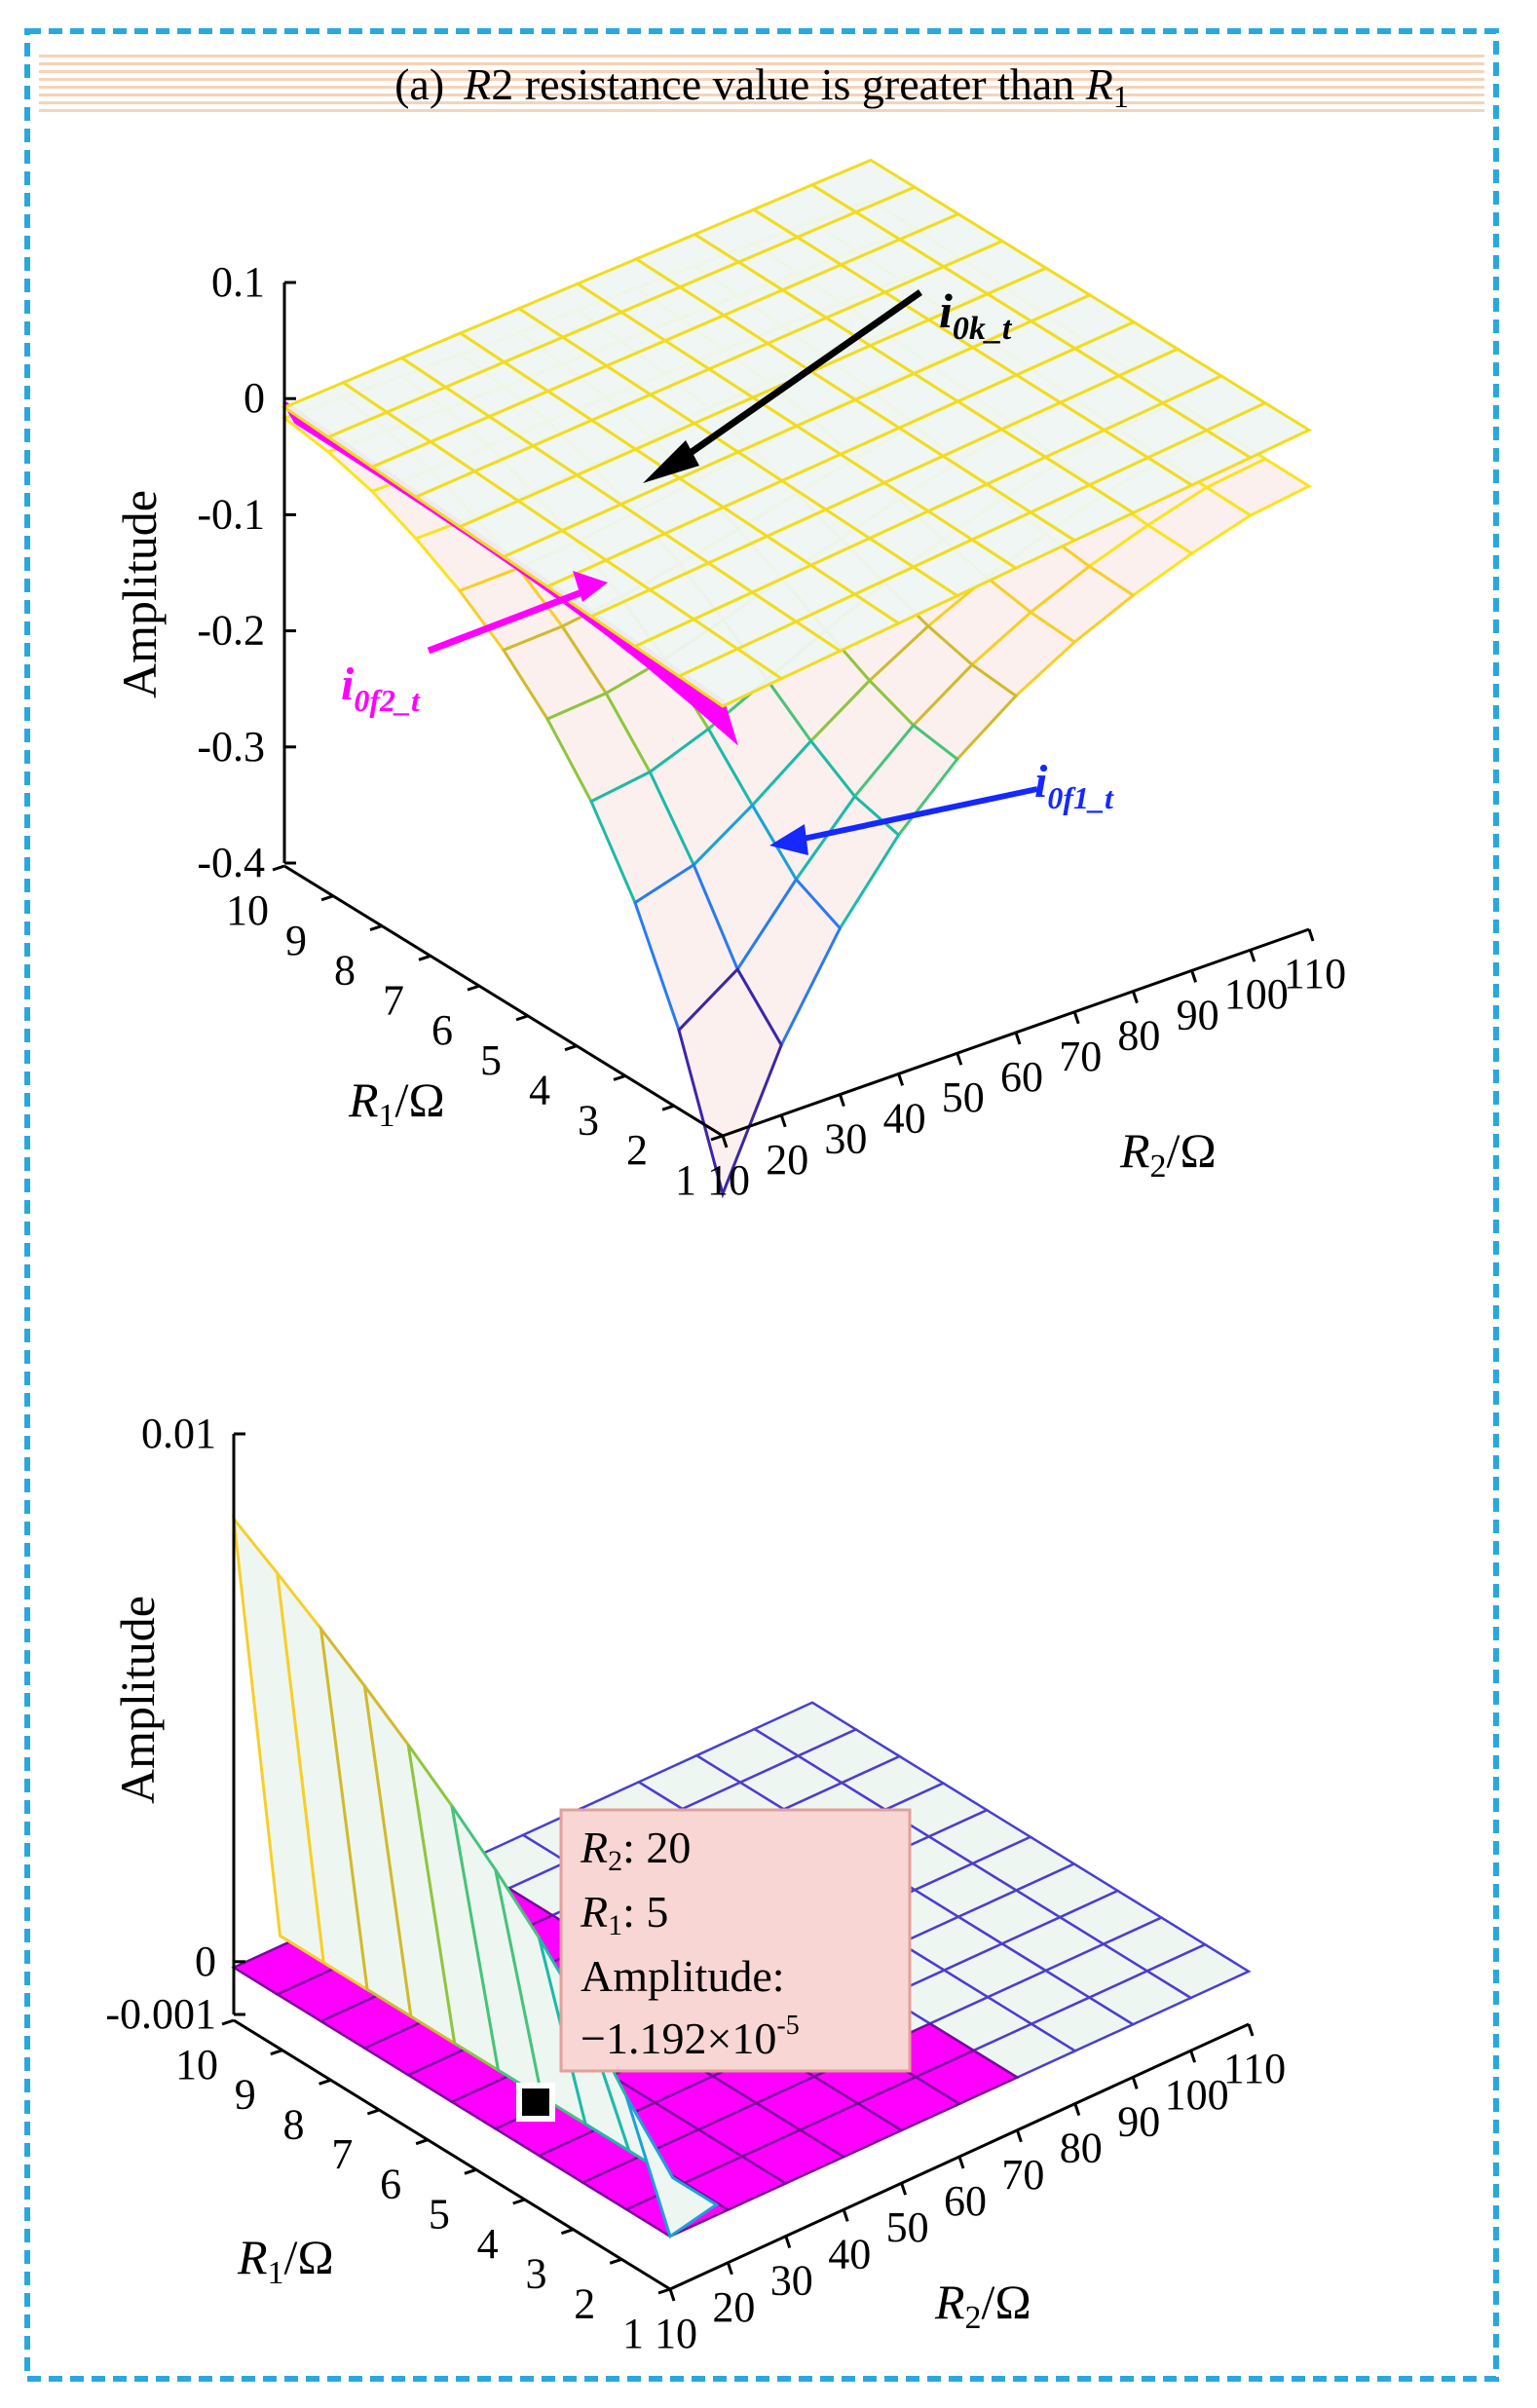 This screenshot has height=2408, width=1537. What do you see at coordinates (983, 2305) in the screenshot?
I see `bottom-x-axis-label: R2/Ω` at bounding box center [983, 2305].